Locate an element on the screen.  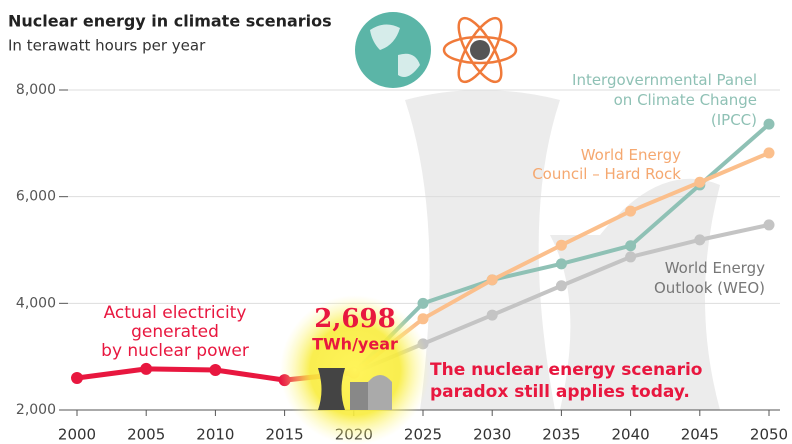
globe-icon is located at coordinates (393, 50).